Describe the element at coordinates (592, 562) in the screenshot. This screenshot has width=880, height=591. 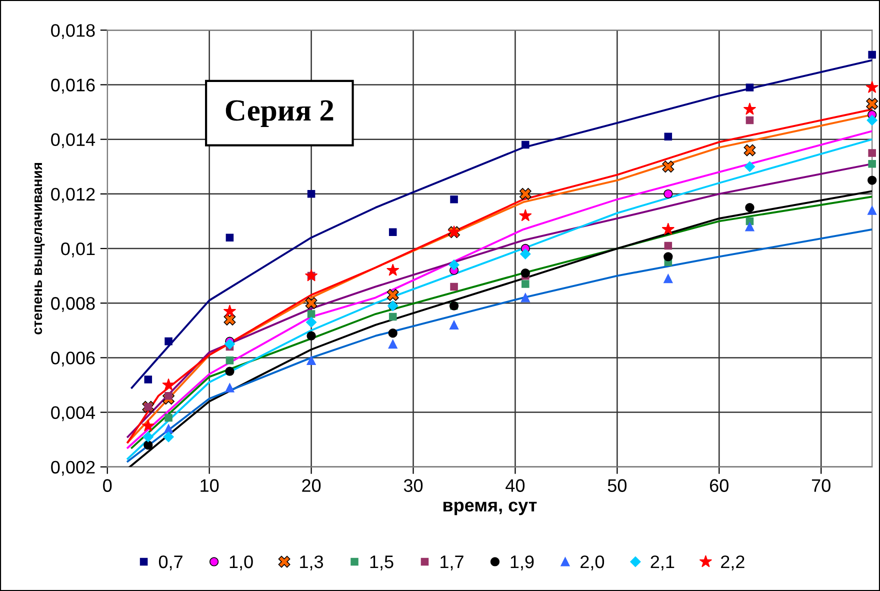
I see `legend-label: 2,0` at that location.